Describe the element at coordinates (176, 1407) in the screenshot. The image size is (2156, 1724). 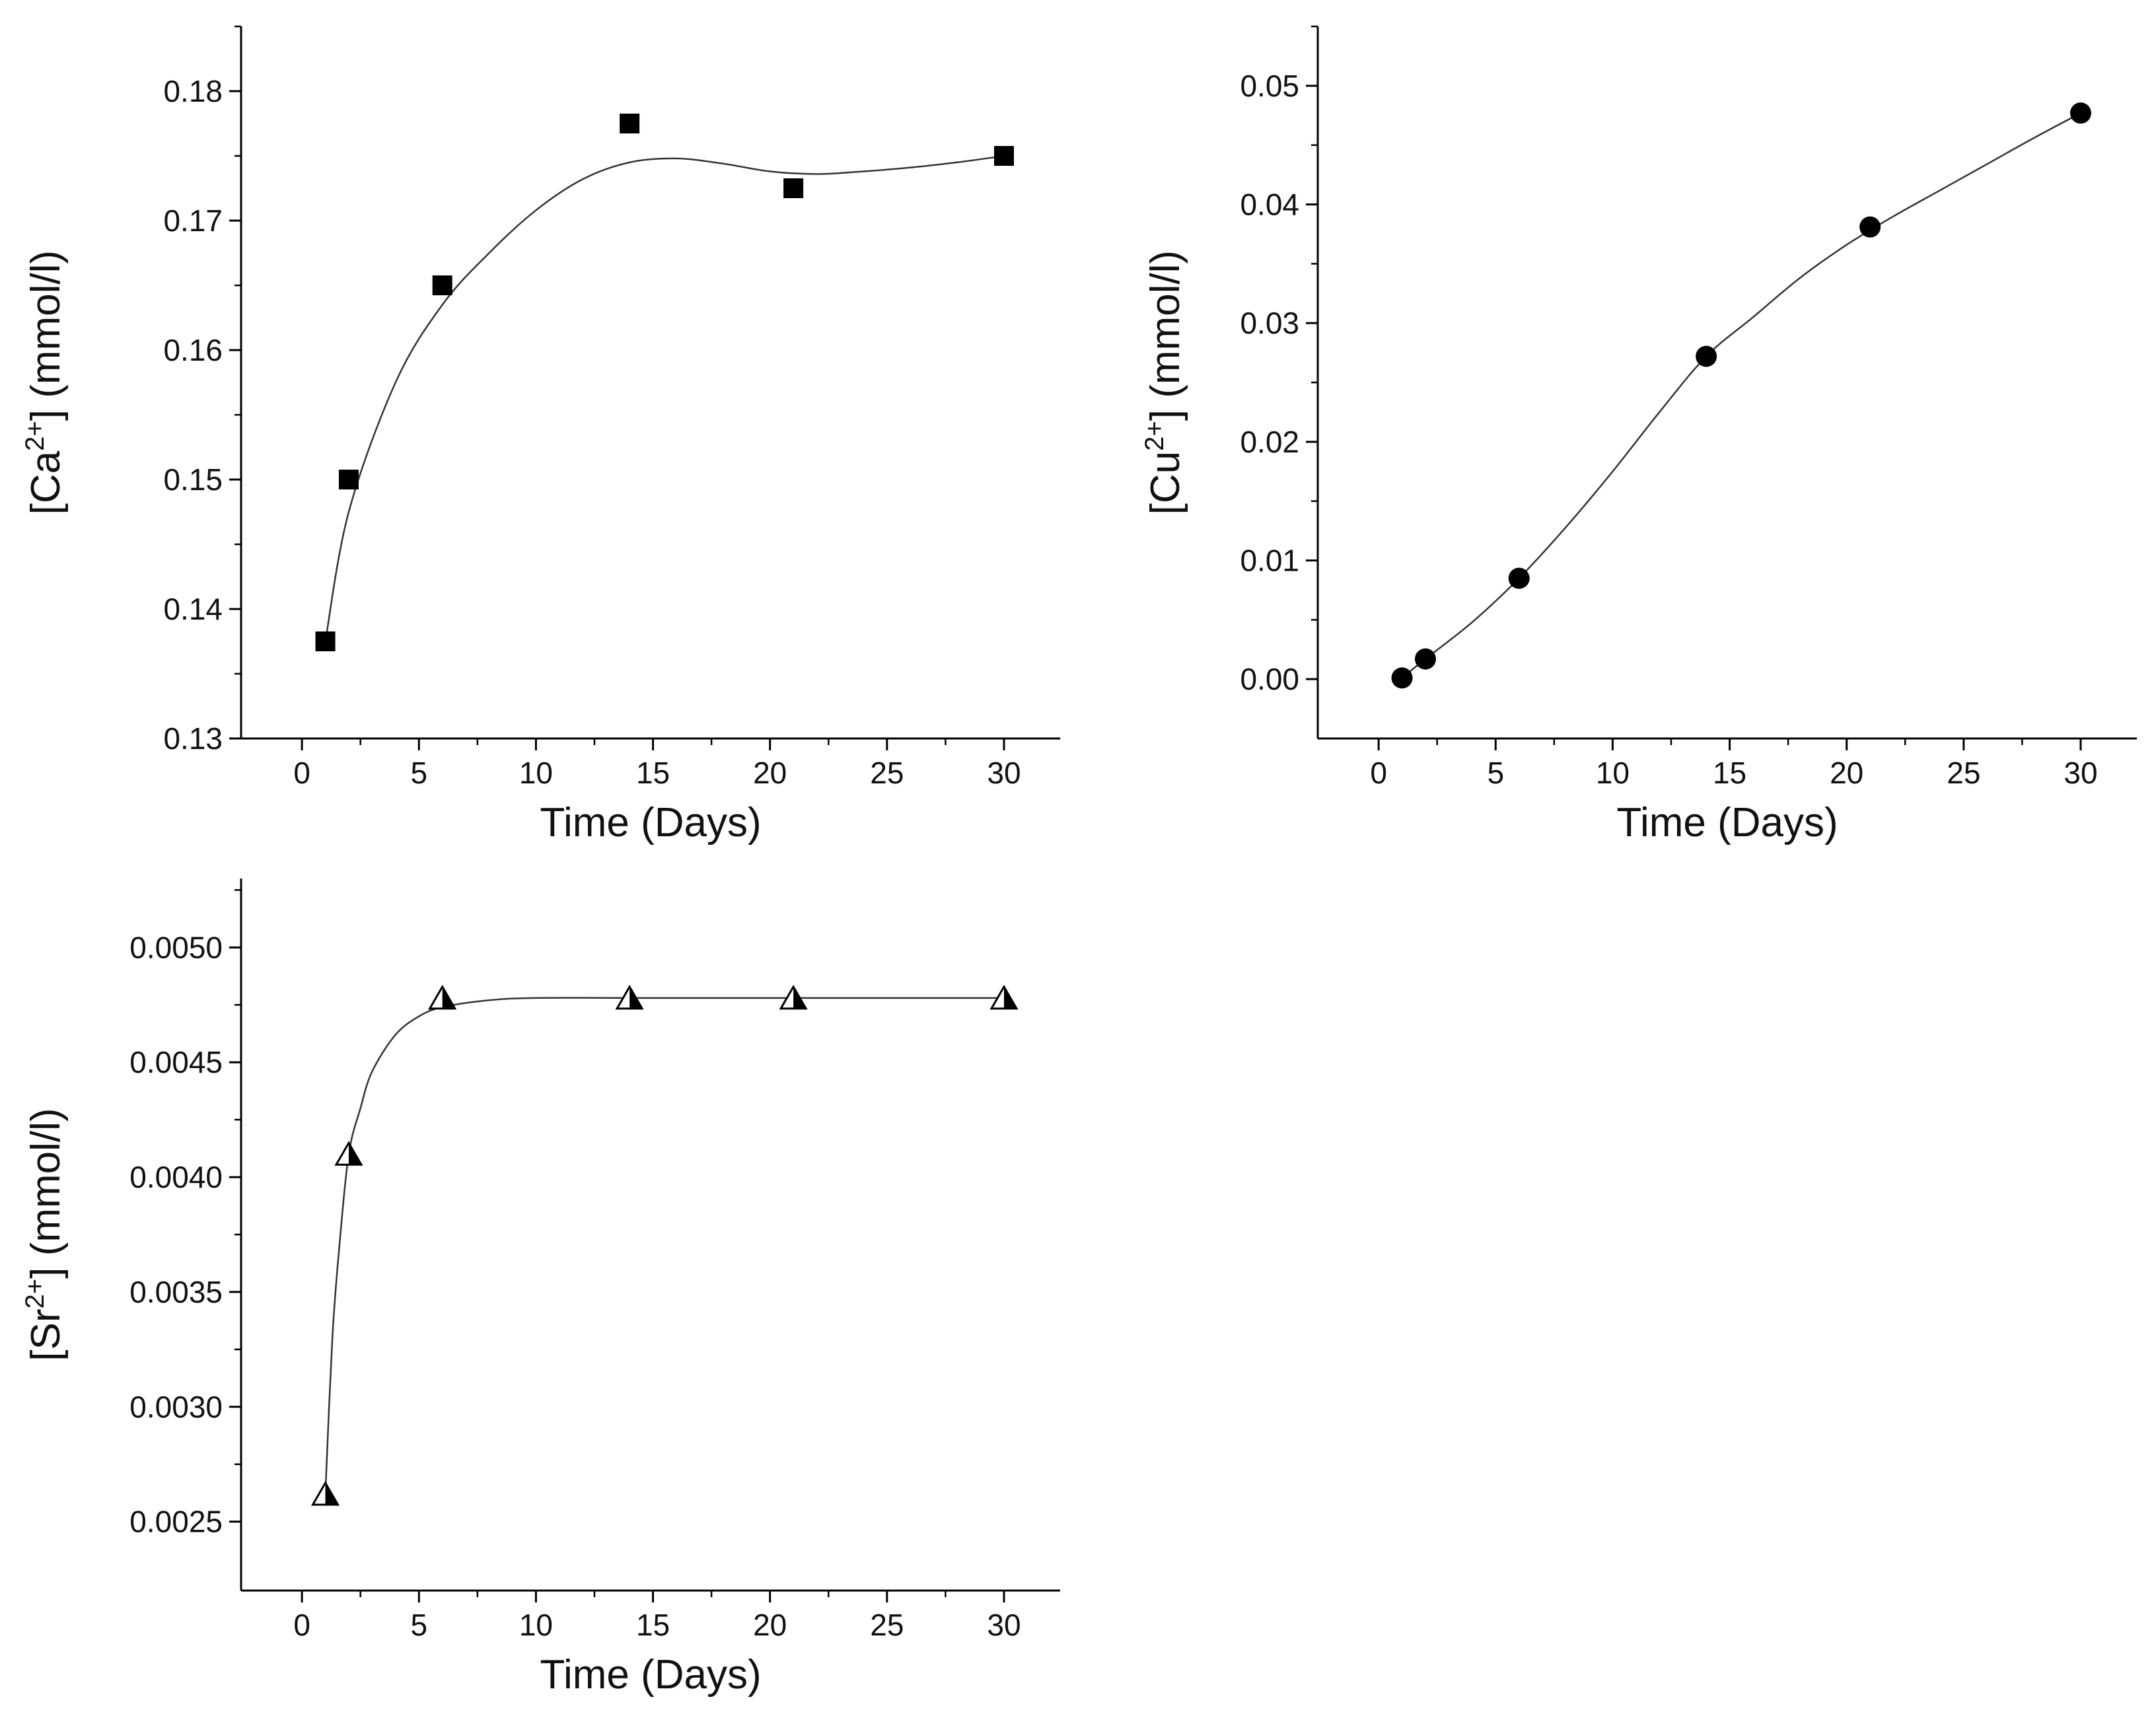
I see `y-tick-label: 0.0030` at that location.